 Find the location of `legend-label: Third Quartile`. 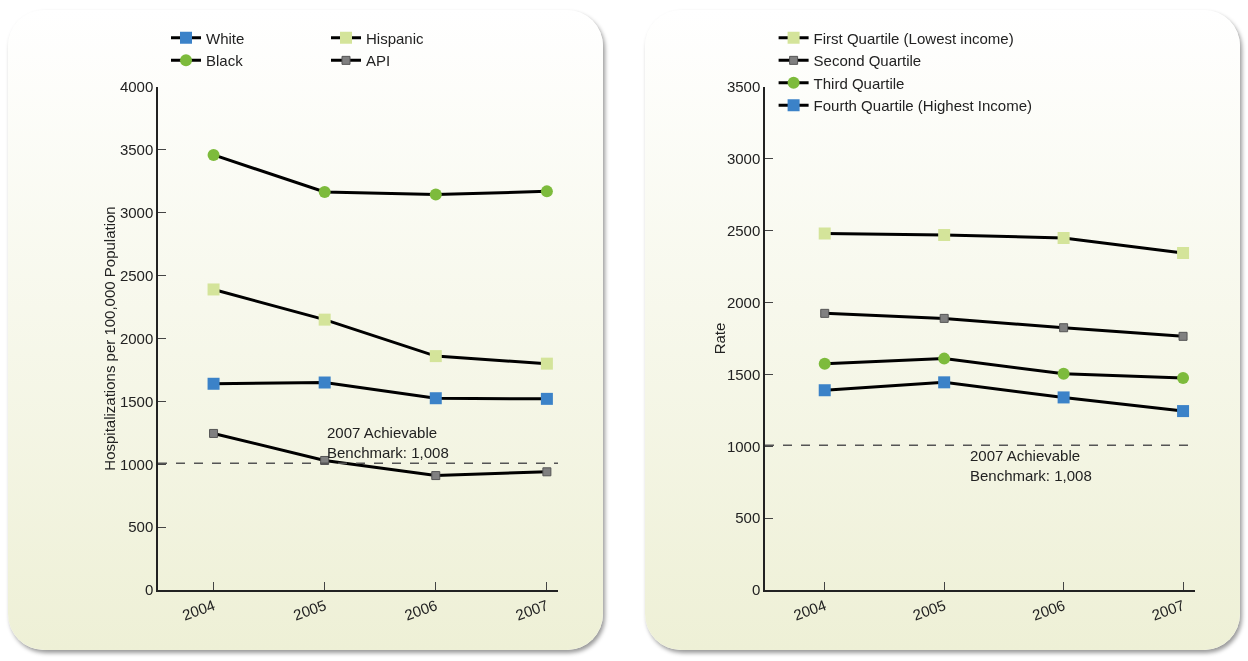

legend-label: Third Quartile is located at coordinates (859, 83).